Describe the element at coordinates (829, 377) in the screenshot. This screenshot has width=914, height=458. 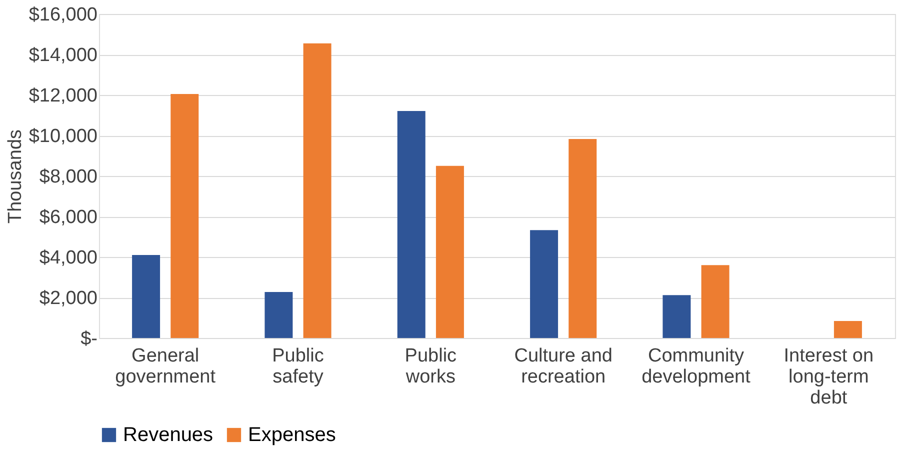
I see `x-tick-label: Interest on long-term debt` at that location.